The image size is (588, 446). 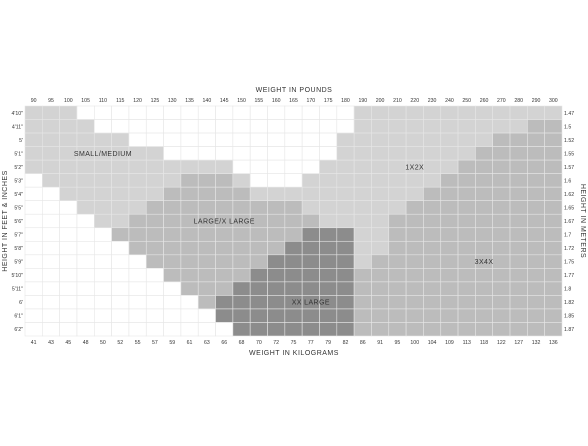 What do you see at coordinates (311, 343) in the screenshot?
I see `weight-kg-tick: 77` at bounding box center [311, 343].